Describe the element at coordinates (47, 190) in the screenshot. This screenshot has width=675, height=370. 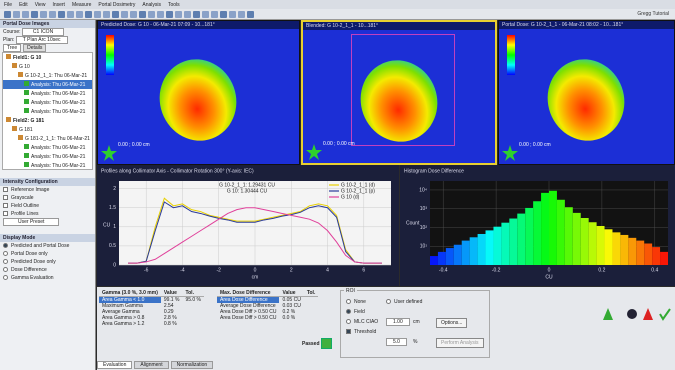
I see `option: Reference Image` at that location.